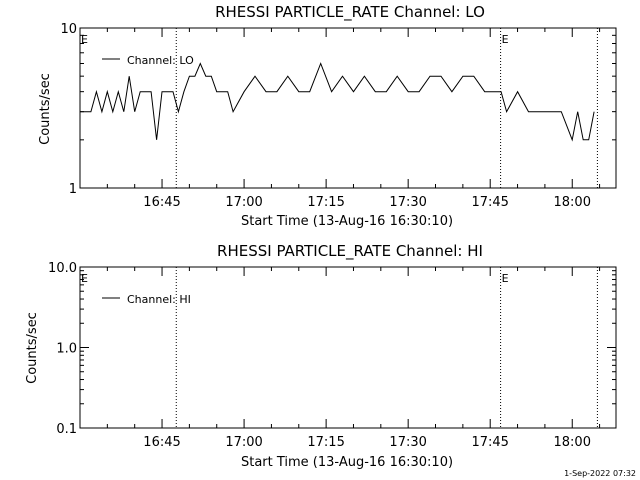  What do you see at coordinates (505, 39) in the screenshot?
I see `lo-event-marker-label: E` at bounding box center [505, 39].